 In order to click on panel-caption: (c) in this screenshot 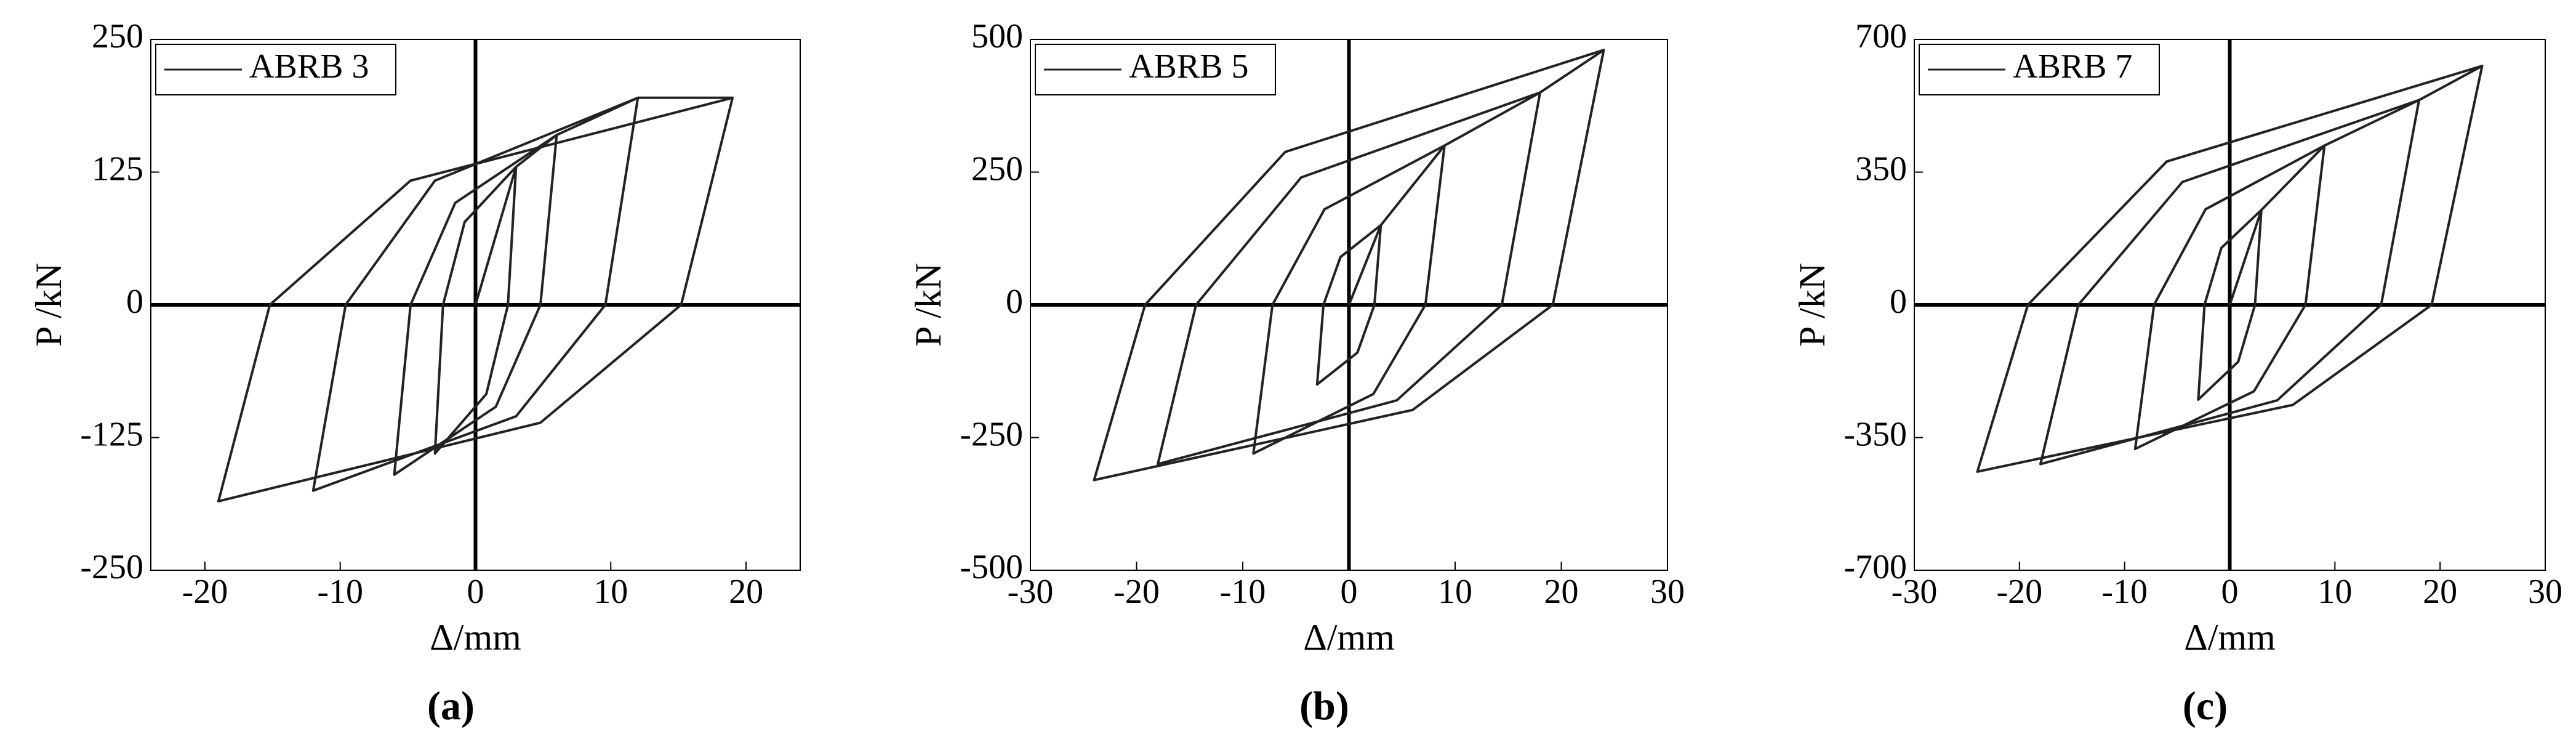, I will do `click(2205, 706)`.